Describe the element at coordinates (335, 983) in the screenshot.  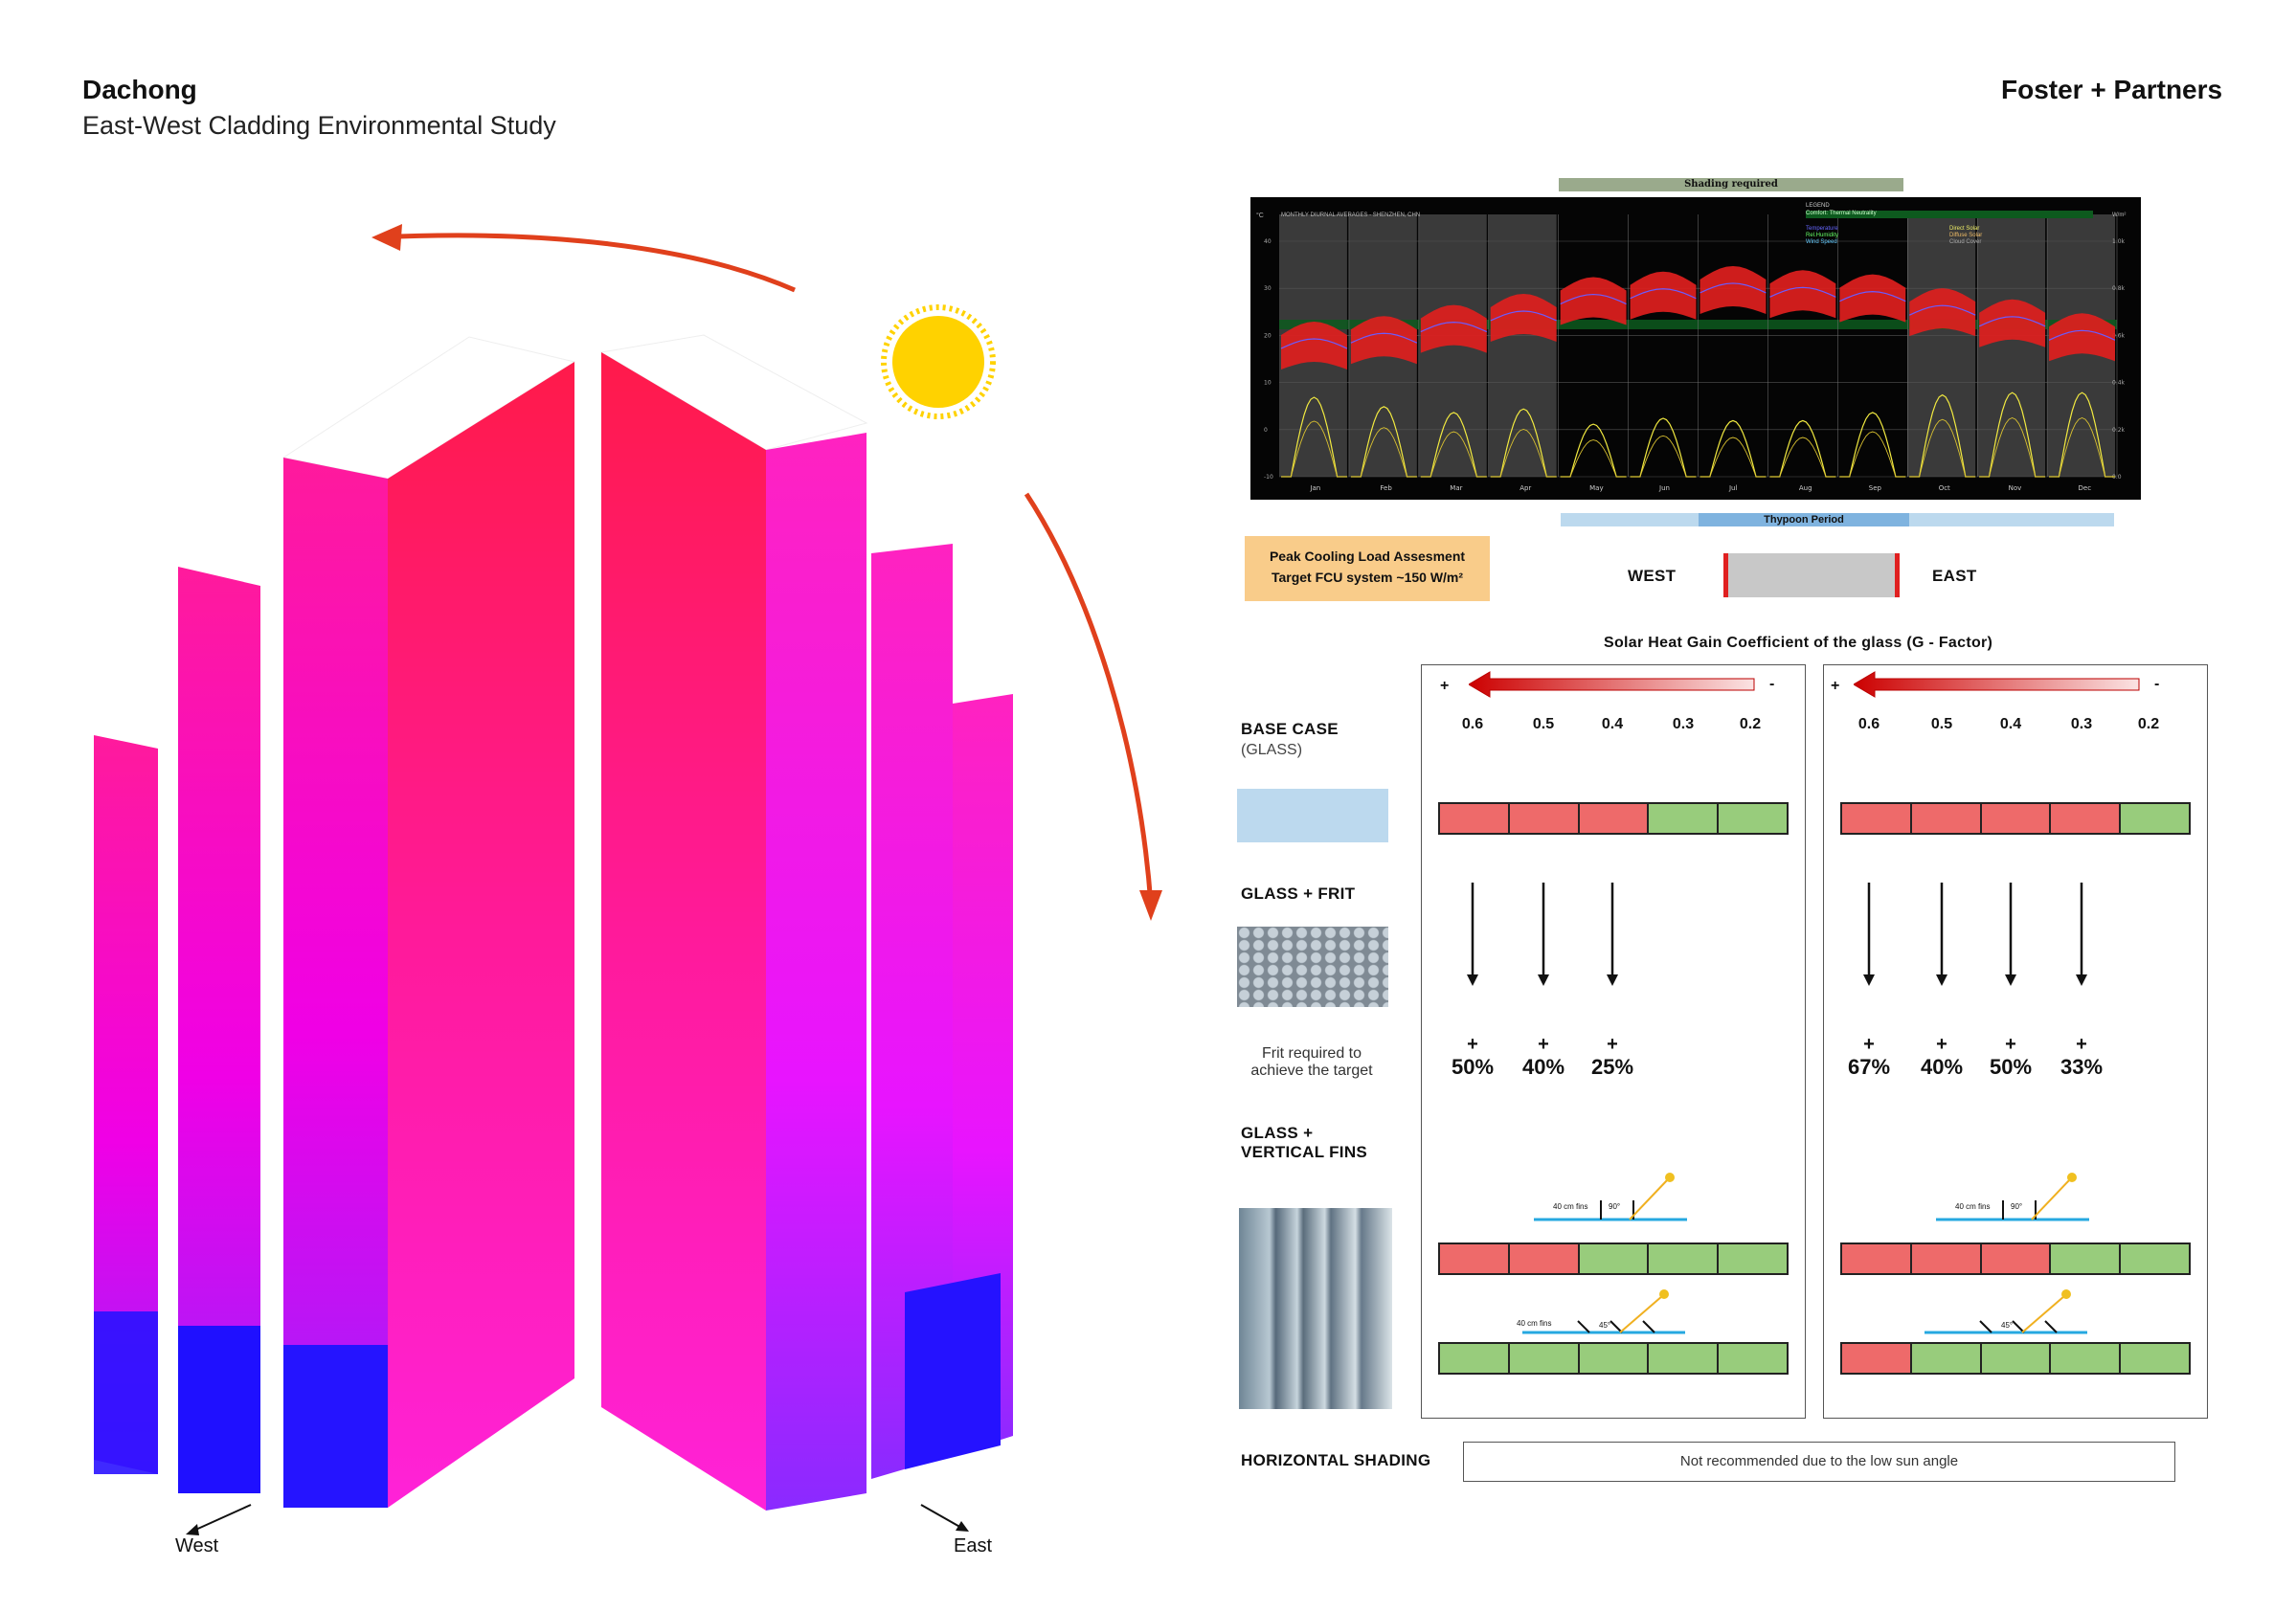
I see `west-main-tower-face` at that location.